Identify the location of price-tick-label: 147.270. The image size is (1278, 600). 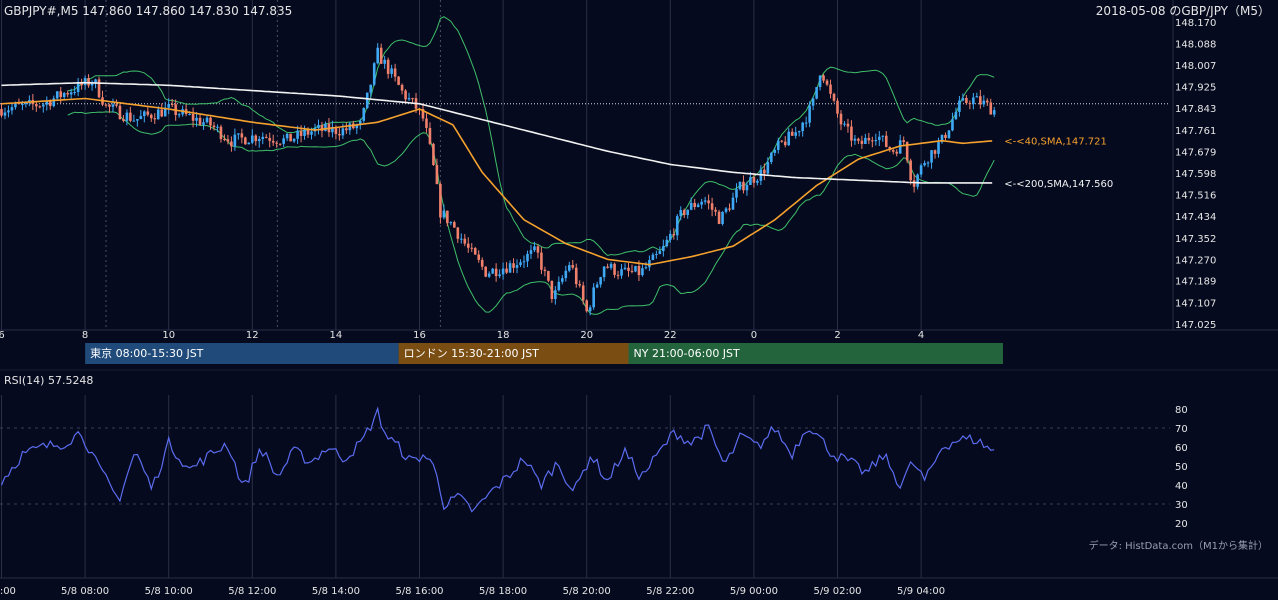
(1195, 260).